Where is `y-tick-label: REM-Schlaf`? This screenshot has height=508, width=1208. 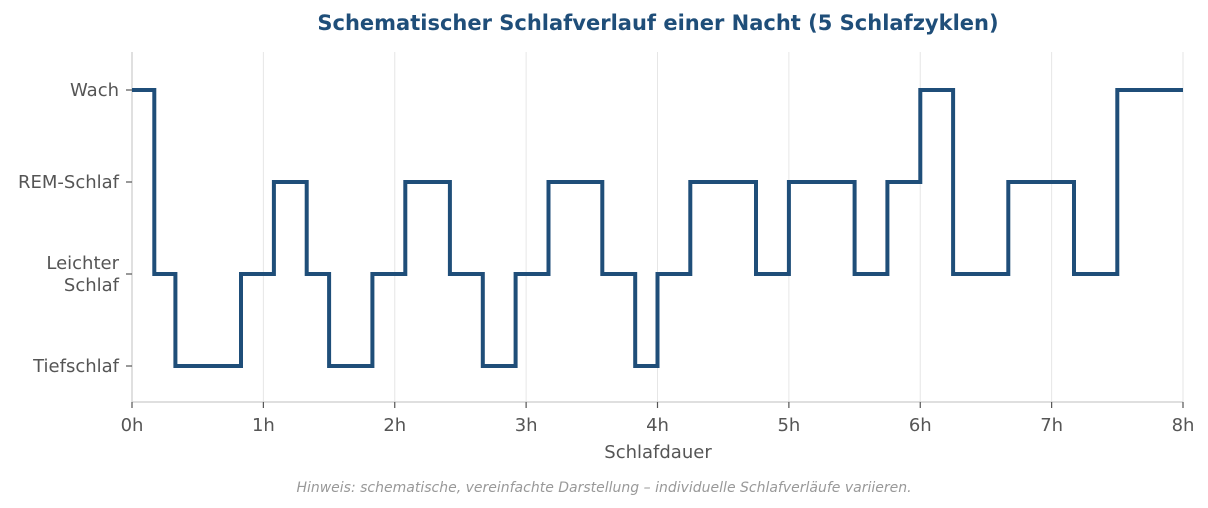 y-tick-label: REM-Schlaf is located at coordinates (69, 182).